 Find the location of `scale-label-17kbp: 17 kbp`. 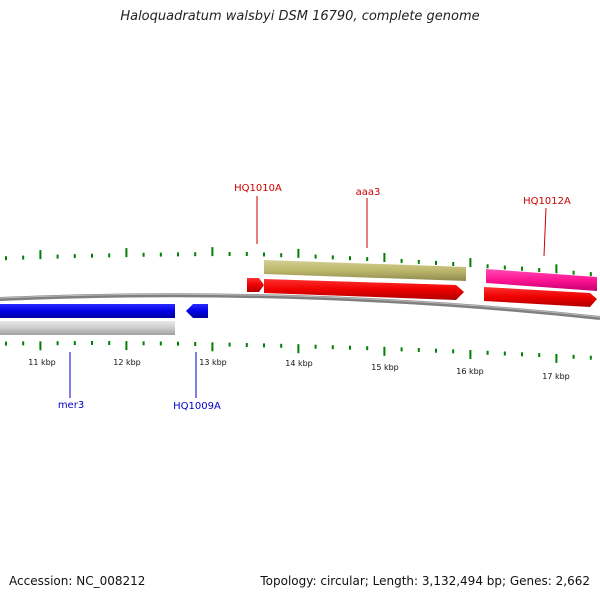

scale-label-17kbp: 17 kbp is located at coordinates (556, 376).